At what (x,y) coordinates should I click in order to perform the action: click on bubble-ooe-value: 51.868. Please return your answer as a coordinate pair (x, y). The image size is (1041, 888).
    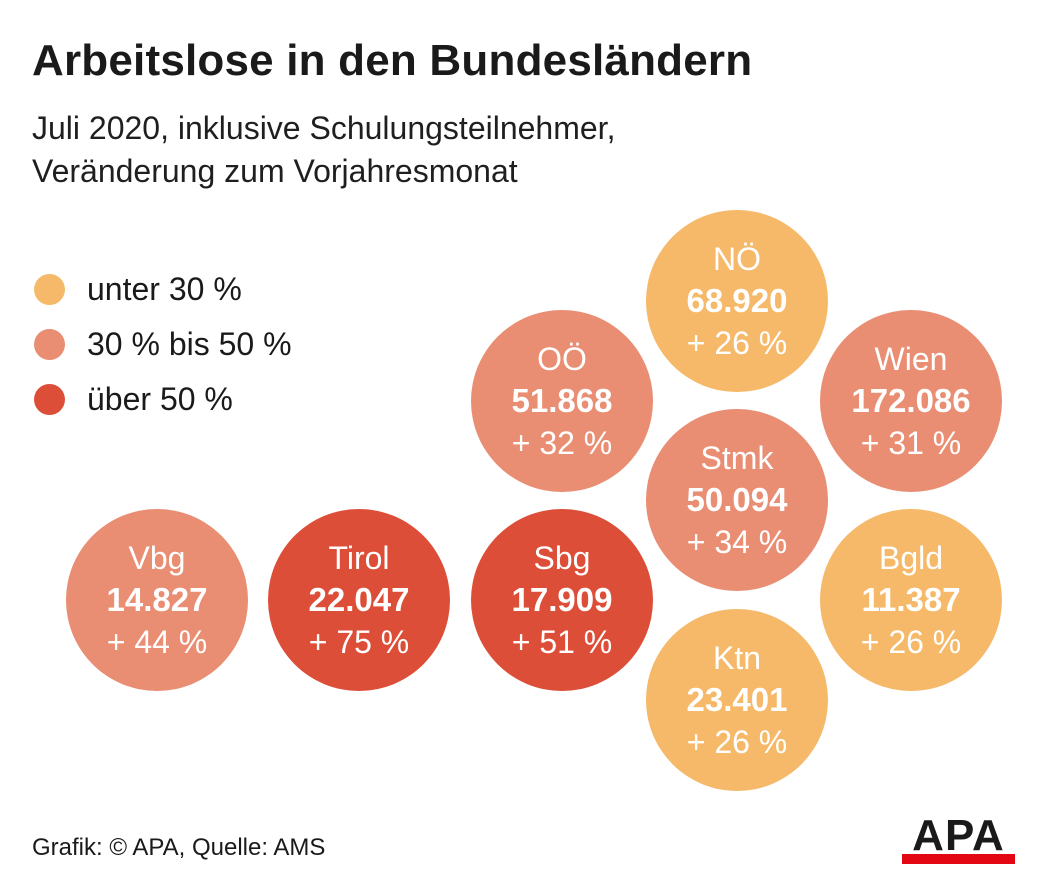
    Looking at the image, I should click on (562, 400).